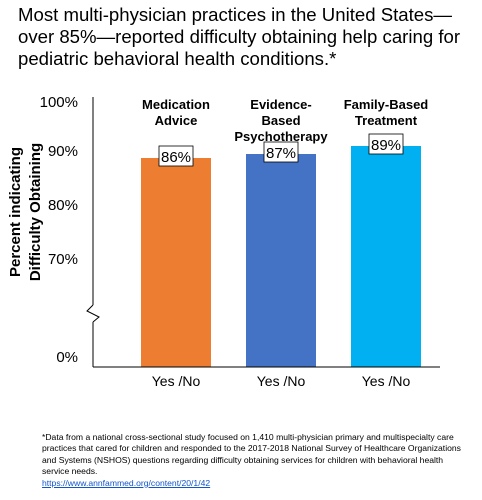 This screenshot has height=500, width=482. Describe the element at coordinates (280, 104) in the screenshot. I see `category-label-line: Evidence-` at that location.